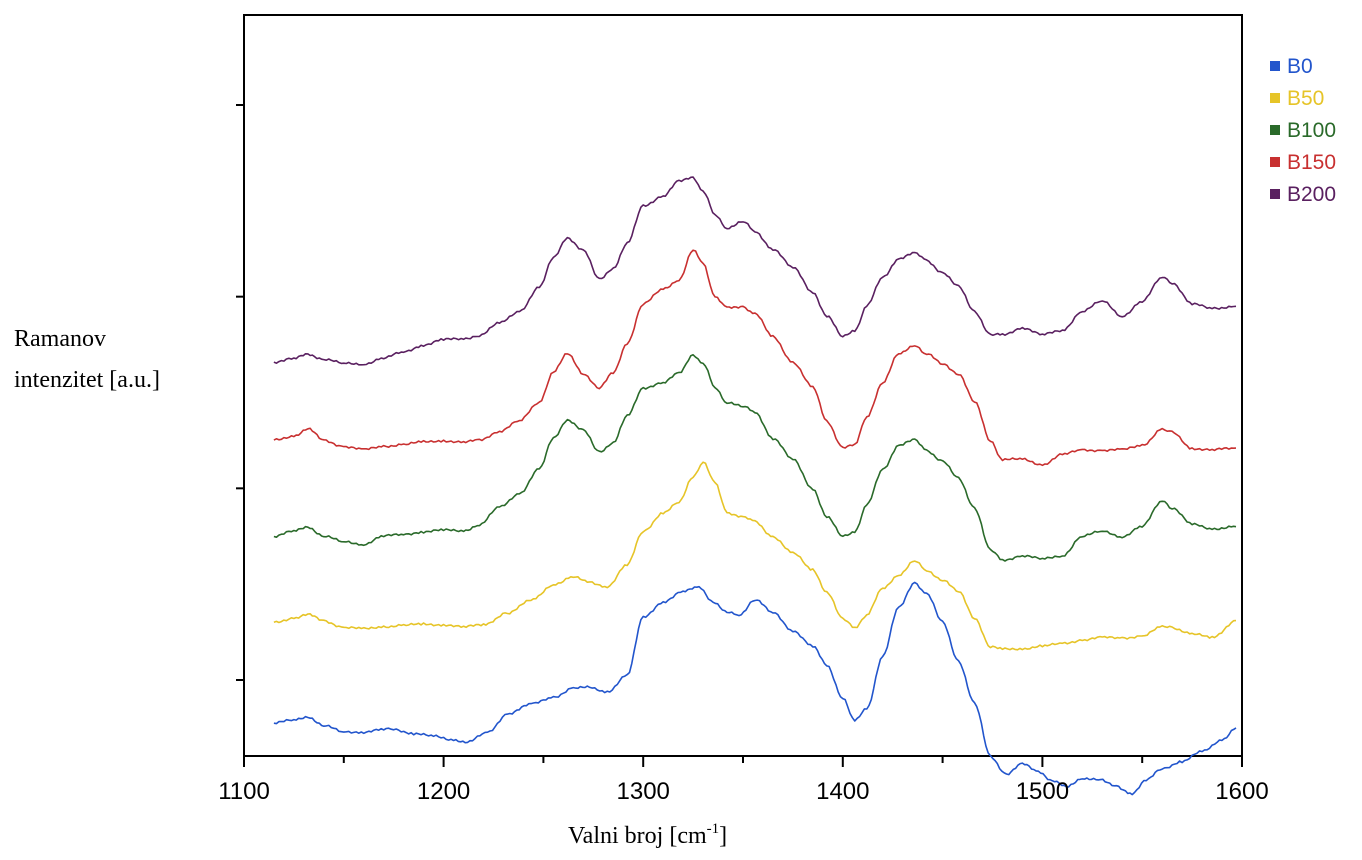 The image size is (1362, 860). What do you see at coordinates (637, 836) in the screenshot?
I see `x-axis-title-main: Valni broj [cm` at bounding box center [637, 836].